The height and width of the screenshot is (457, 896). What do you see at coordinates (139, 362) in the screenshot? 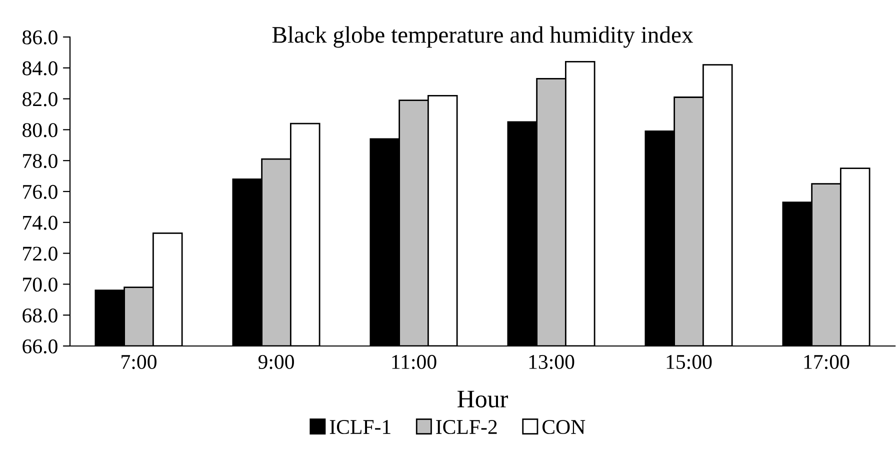
I see `x-tick-label: 7:00` at bounding box center [139, 362].